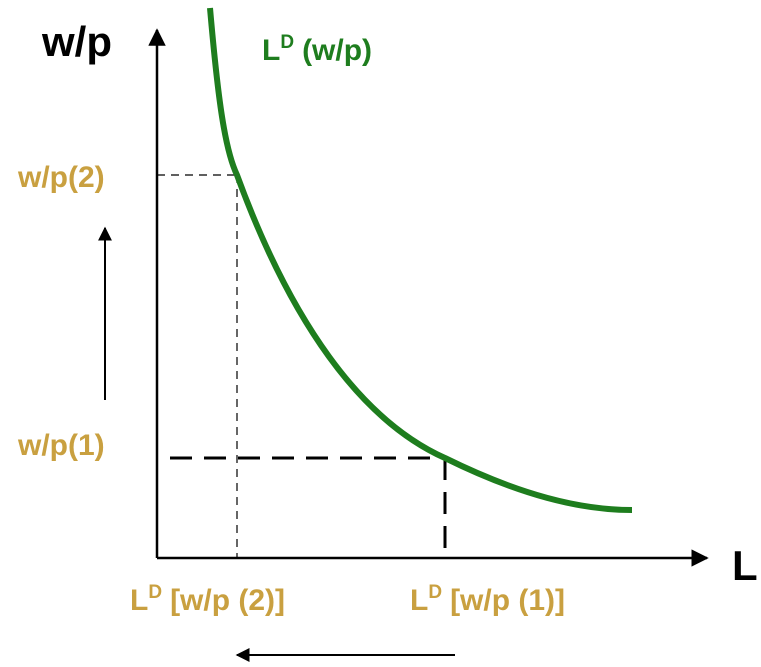 The height and width of the screenshot is (667, 761). I want to click on x-level-label: LD [w/p (1)], so click(487, 599).